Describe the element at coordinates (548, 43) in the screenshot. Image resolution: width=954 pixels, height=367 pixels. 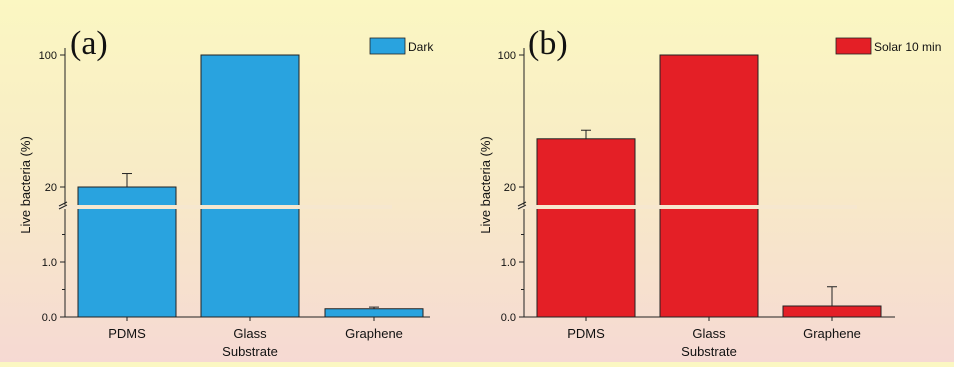
I see `panel-label: (b)` at that location.